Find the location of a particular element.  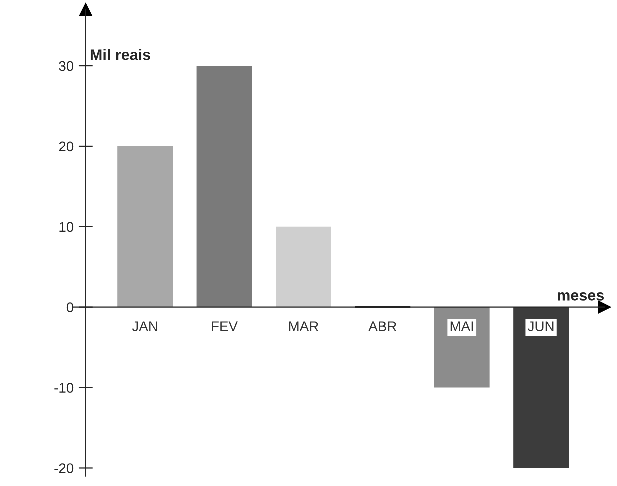

y-tick-label: 10 is located at coordinates (67, 227).